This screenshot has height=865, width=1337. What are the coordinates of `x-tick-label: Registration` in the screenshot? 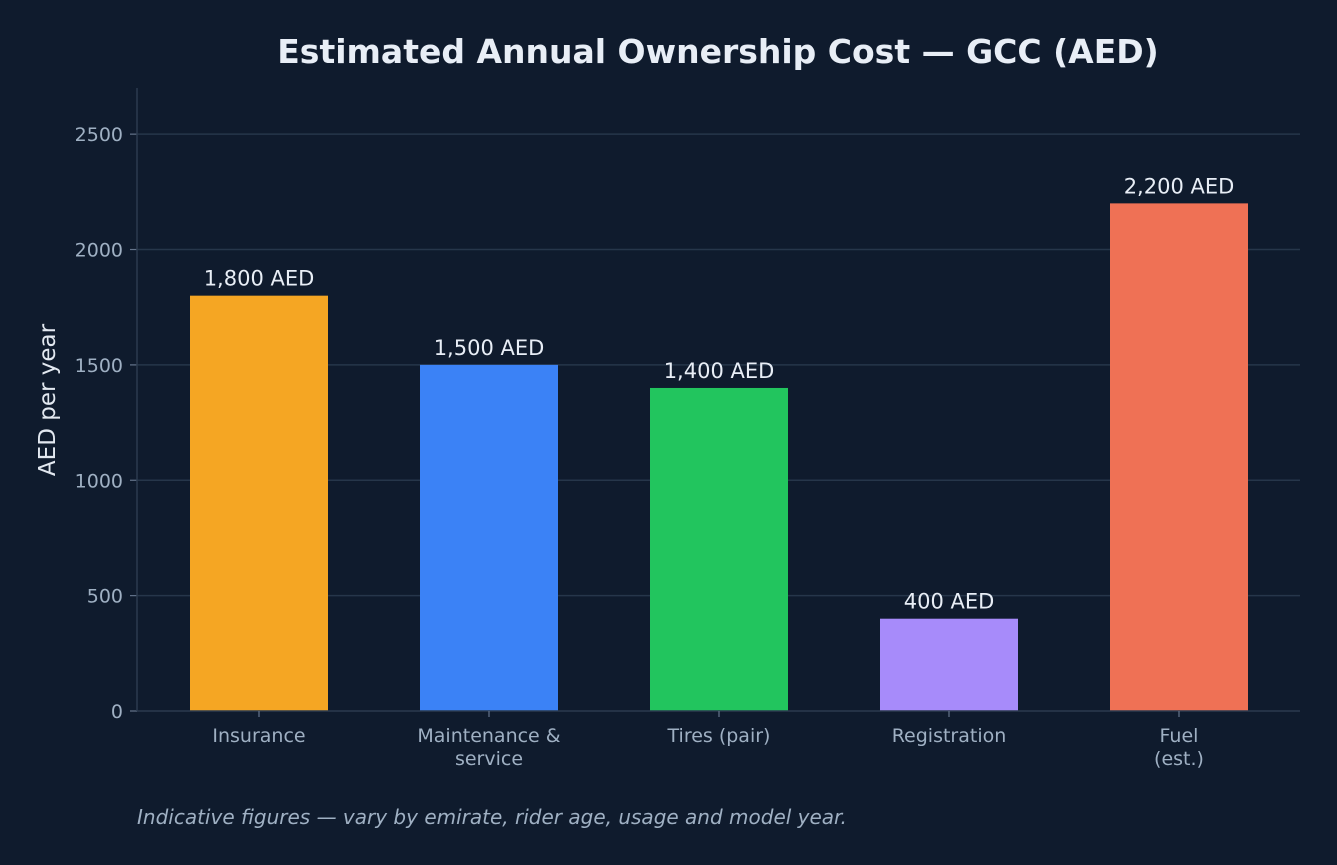 It's located at (949, 736).